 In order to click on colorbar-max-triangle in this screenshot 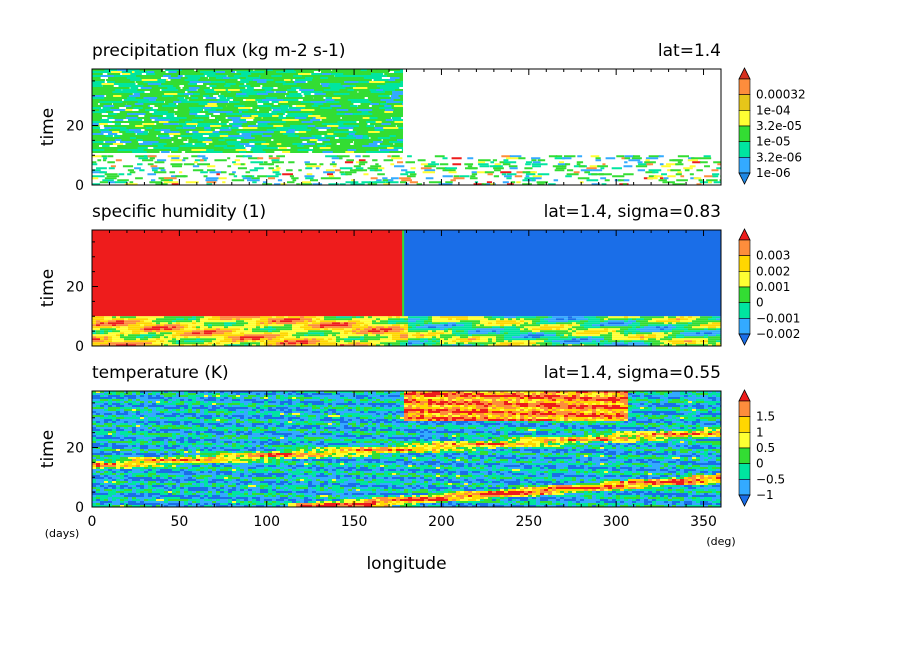, I will do `click(744, 234)`.